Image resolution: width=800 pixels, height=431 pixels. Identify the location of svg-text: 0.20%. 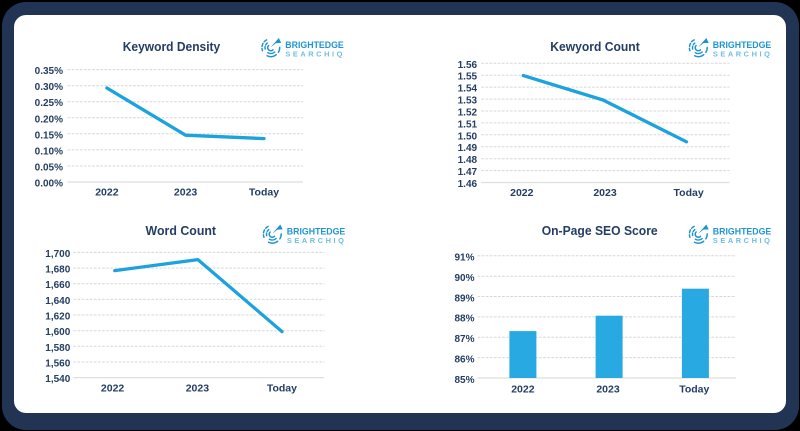
(49, 119).